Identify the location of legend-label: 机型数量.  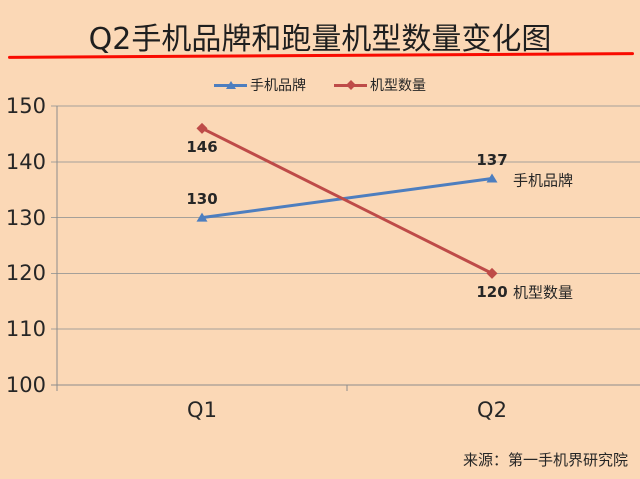
(398, 86).